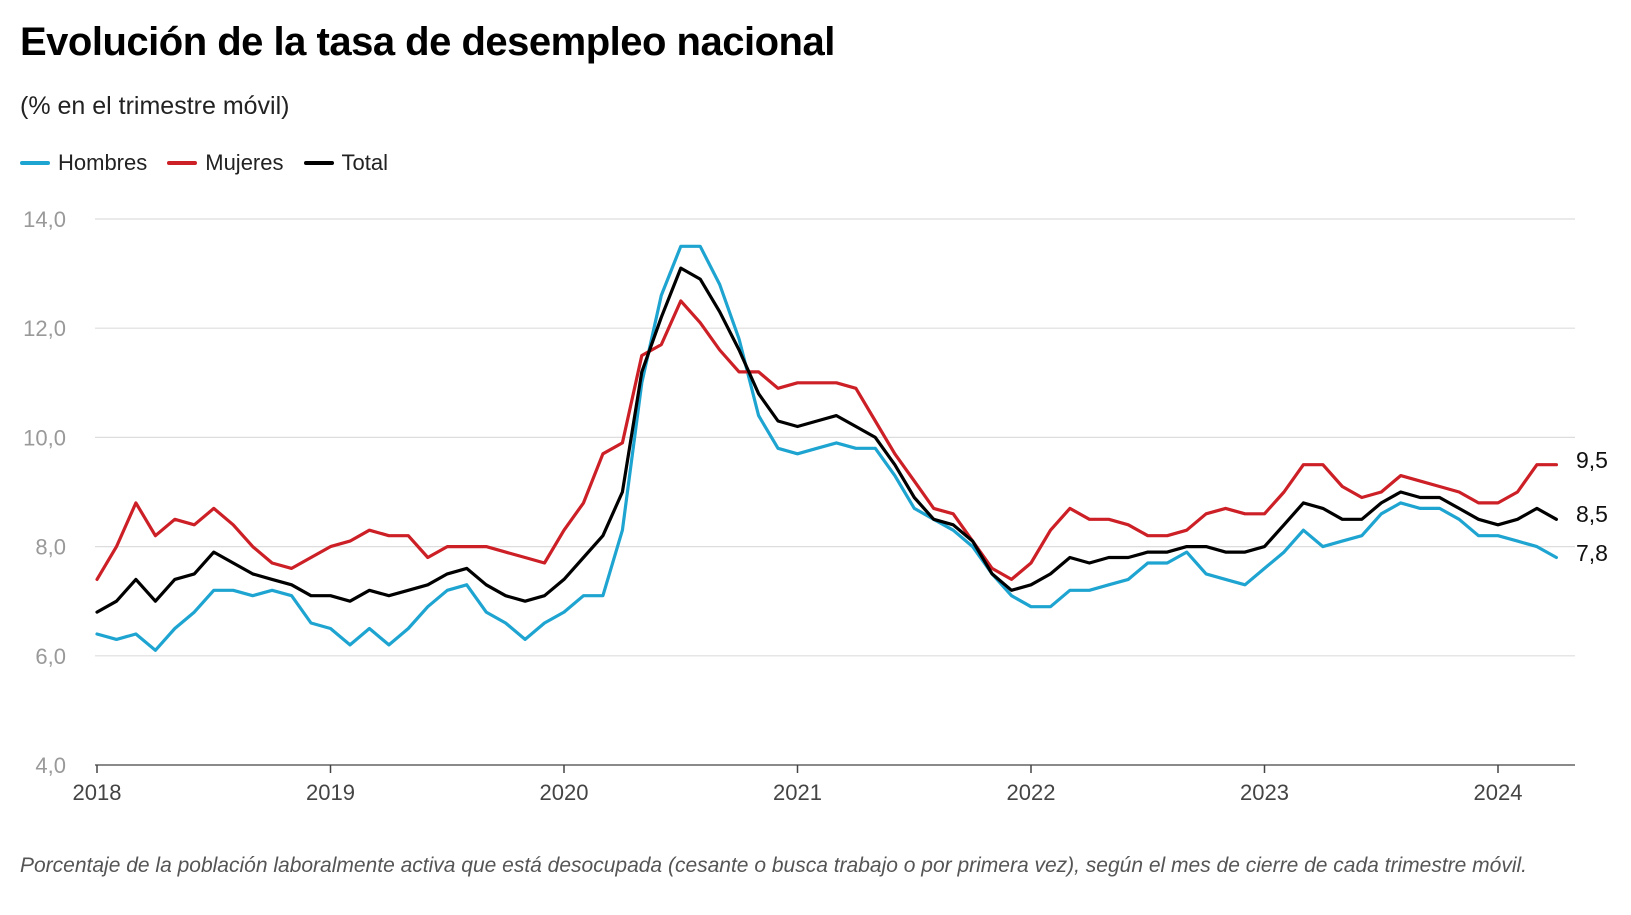 Image resolution: width=1631 pixels, height=915 pixels. Describe the element at coordinates (330, 792) in the screenshot. I see `x-tick-label: 2019` at that location.